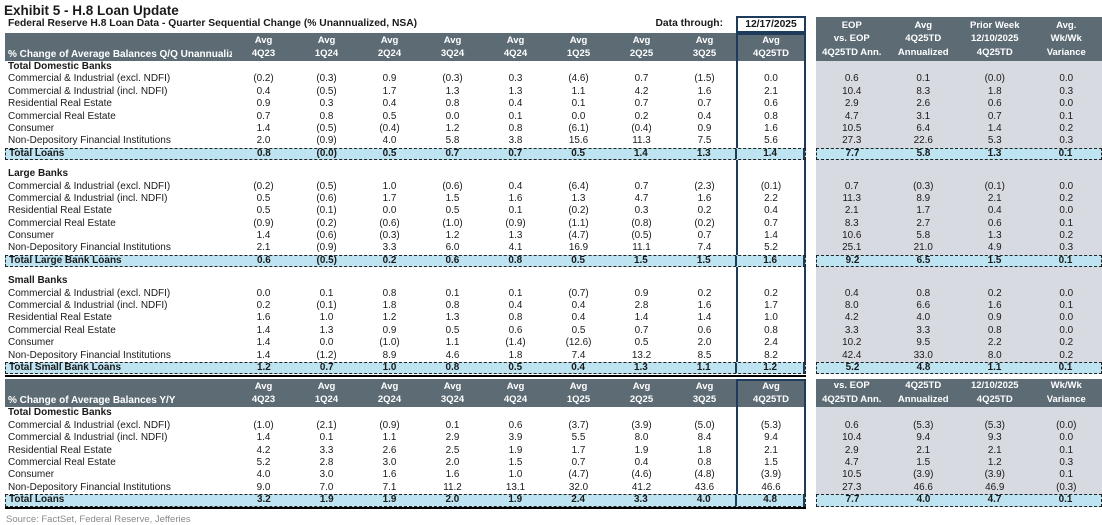 The image size is (1102, 525). Describe the element at coordinates (1066, 141) in the screenshot. I see `right-data-cell: 0.3` at that location.